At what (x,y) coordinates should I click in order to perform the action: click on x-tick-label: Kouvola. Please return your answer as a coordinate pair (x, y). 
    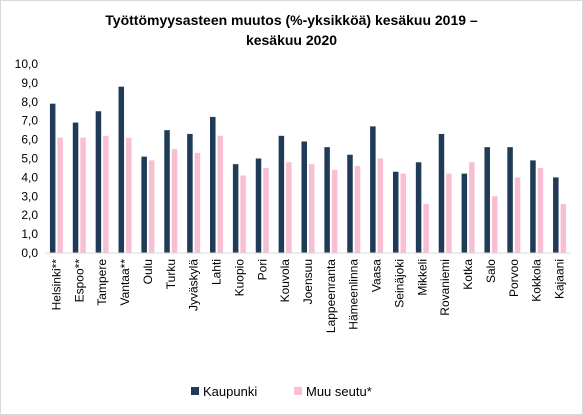
    Looking at the image, I should click on (285, 281).